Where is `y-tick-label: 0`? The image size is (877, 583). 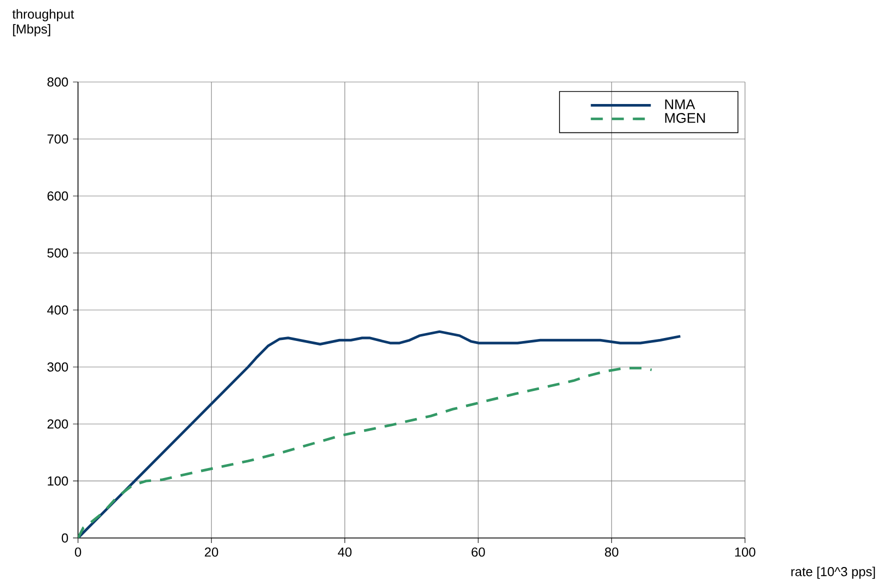
y-tick-label: 0 is located at coordinates (65, 538).